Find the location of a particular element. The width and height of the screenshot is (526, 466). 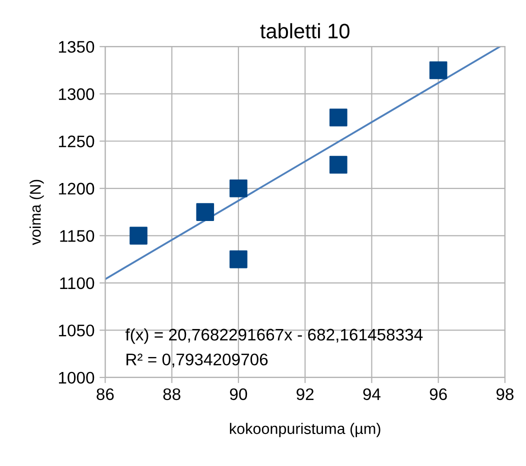

y-tick-label: 1350 is located at coordinates (76, 47).